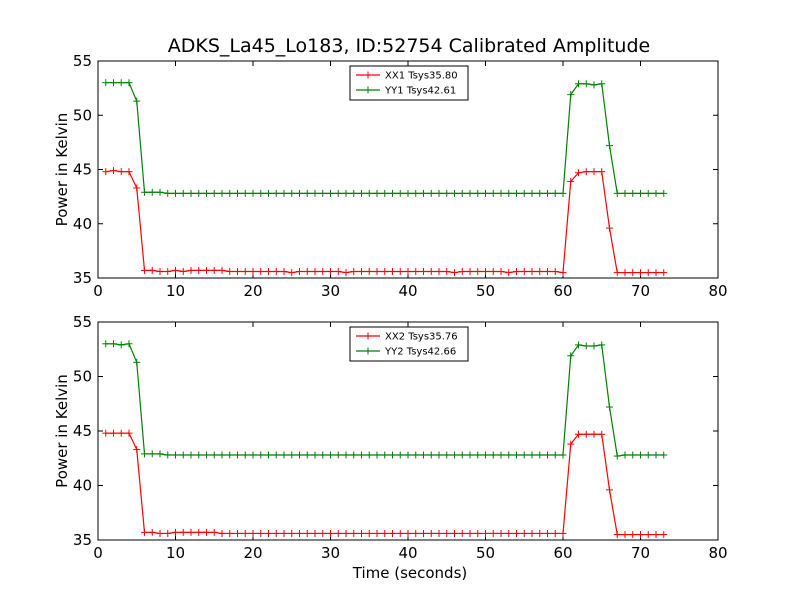 The image size is (800, 600). Describe the element at coordinates (385, 400) in the screenshot. I see `series-yy` at that location.